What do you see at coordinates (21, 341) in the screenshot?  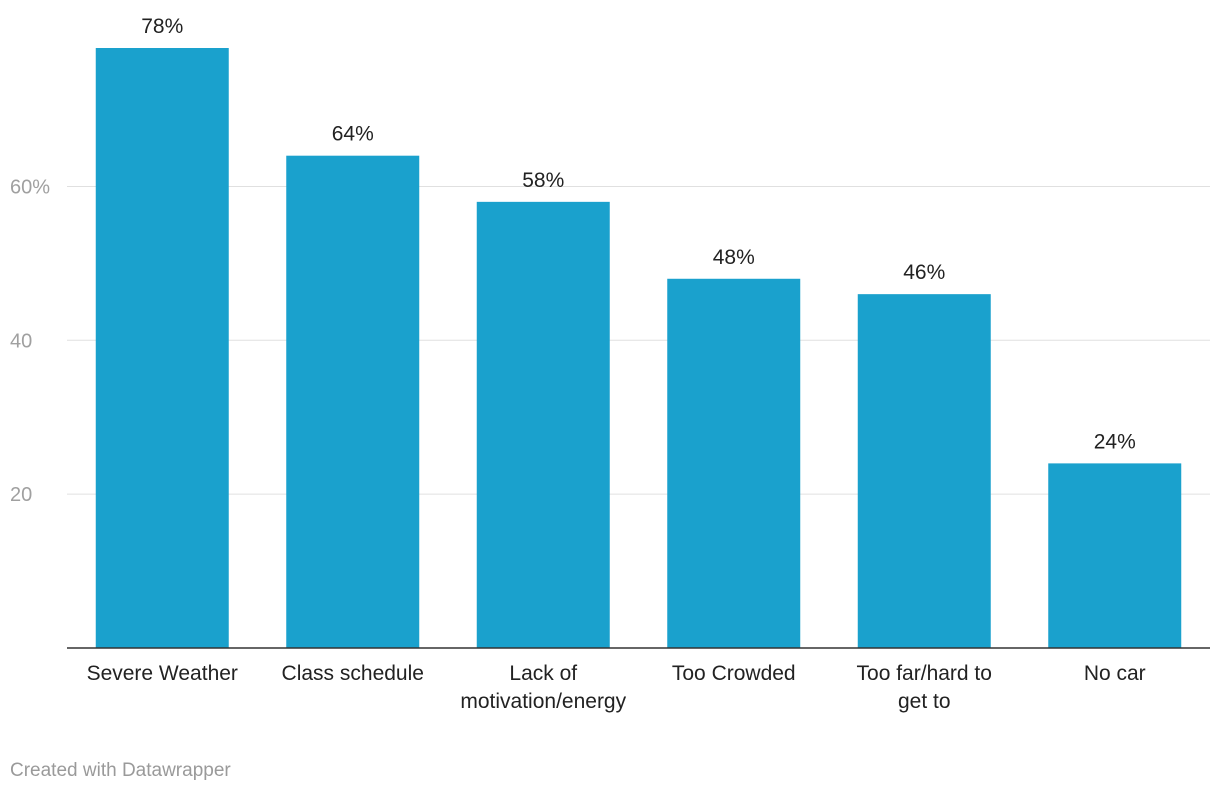 I see `y-tick-label: 40` at bounding box center [21, 341].